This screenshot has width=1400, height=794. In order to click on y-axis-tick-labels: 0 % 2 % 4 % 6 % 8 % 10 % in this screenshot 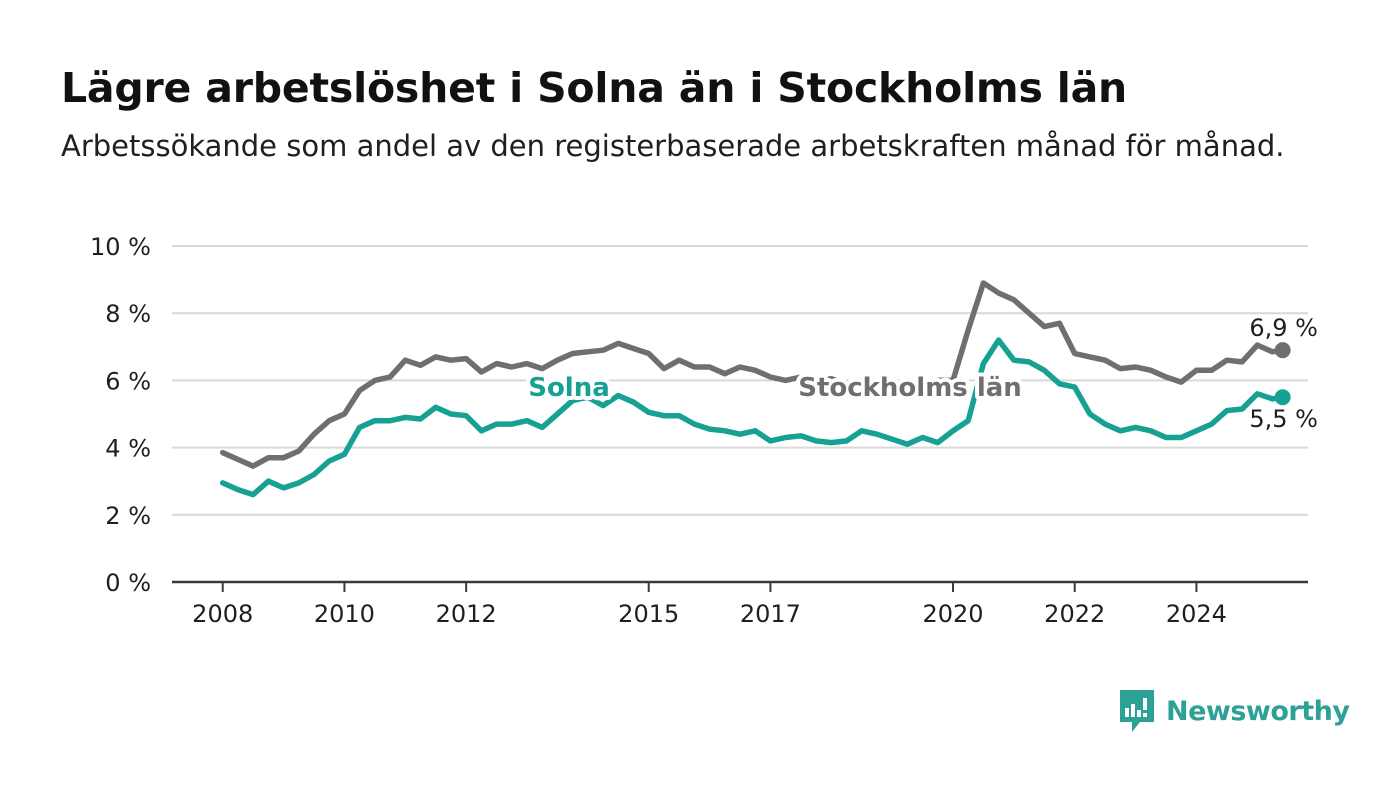, I will do `click(120, 415)`.